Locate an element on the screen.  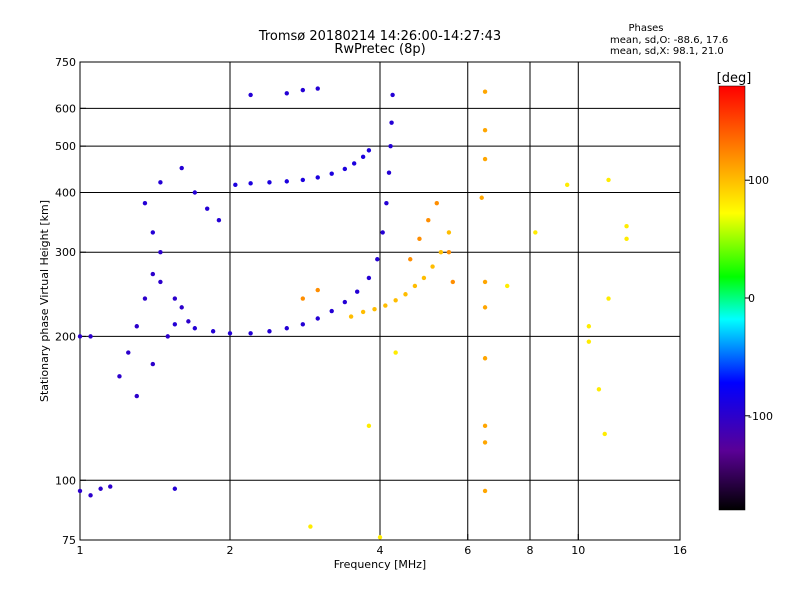
colorbar is located at coordinates (732, 298).